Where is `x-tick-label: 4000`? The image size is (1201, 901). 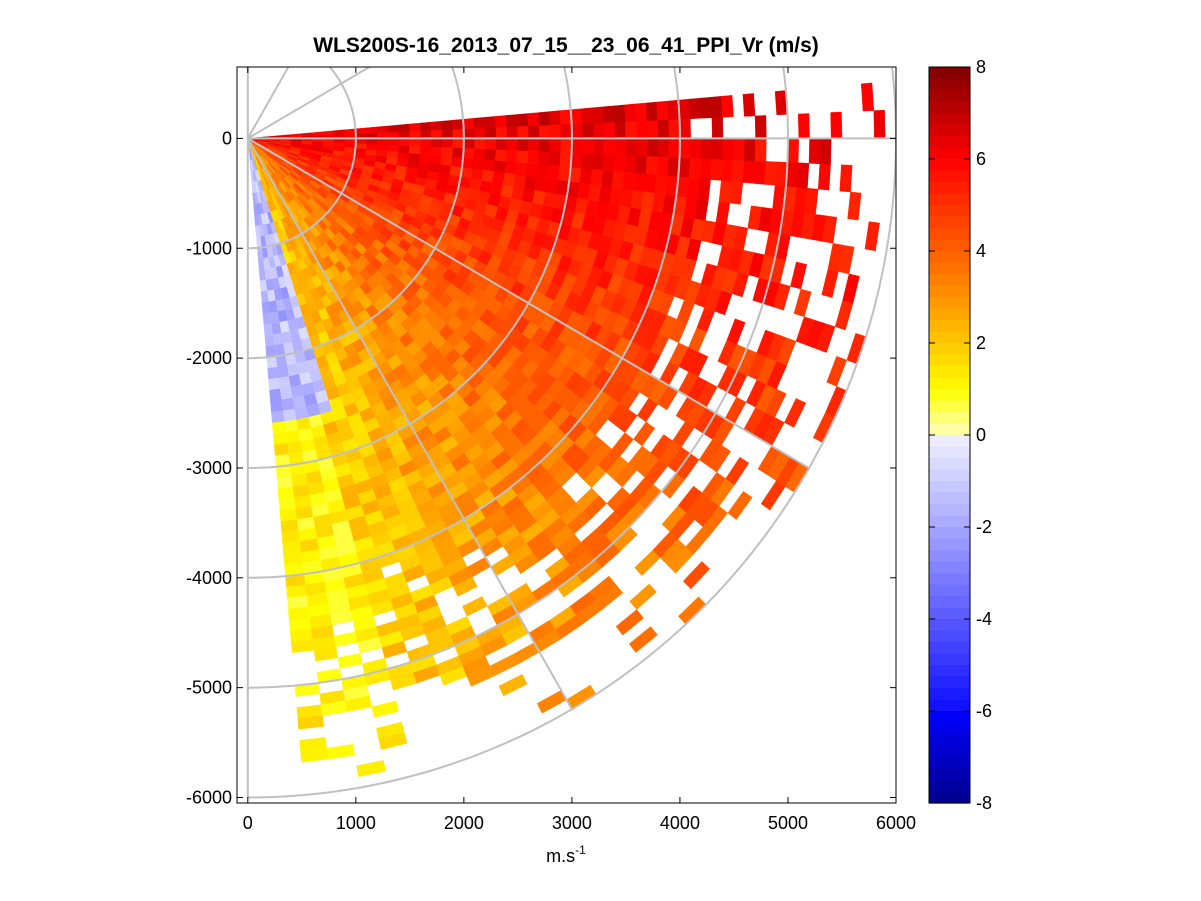
x-tick-label: 4000 is located at coordinates (680, 823).